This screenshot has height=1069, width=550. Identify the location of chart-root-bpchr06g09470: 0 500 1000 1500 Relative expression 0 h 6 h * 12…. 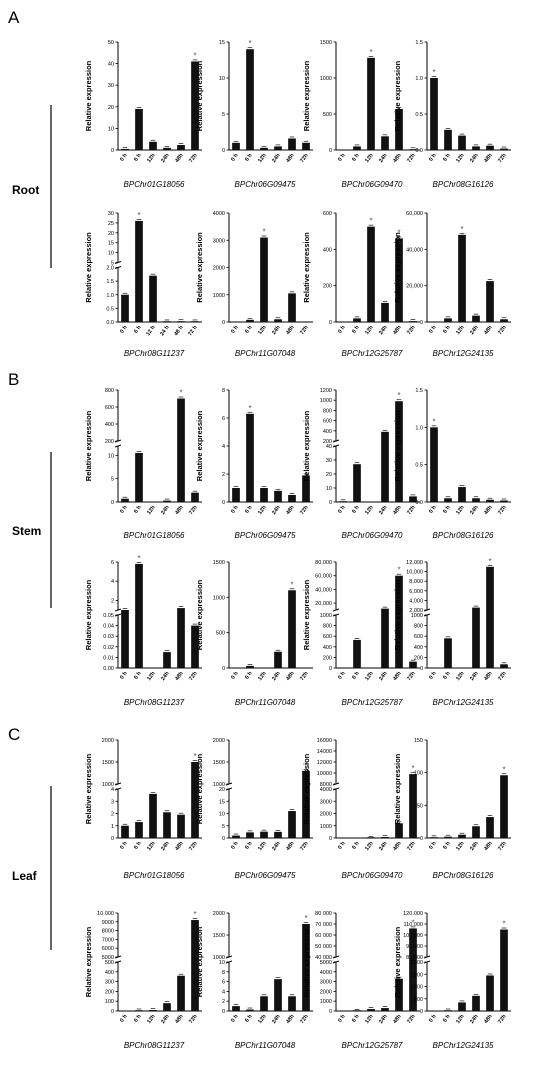
(361, 114).